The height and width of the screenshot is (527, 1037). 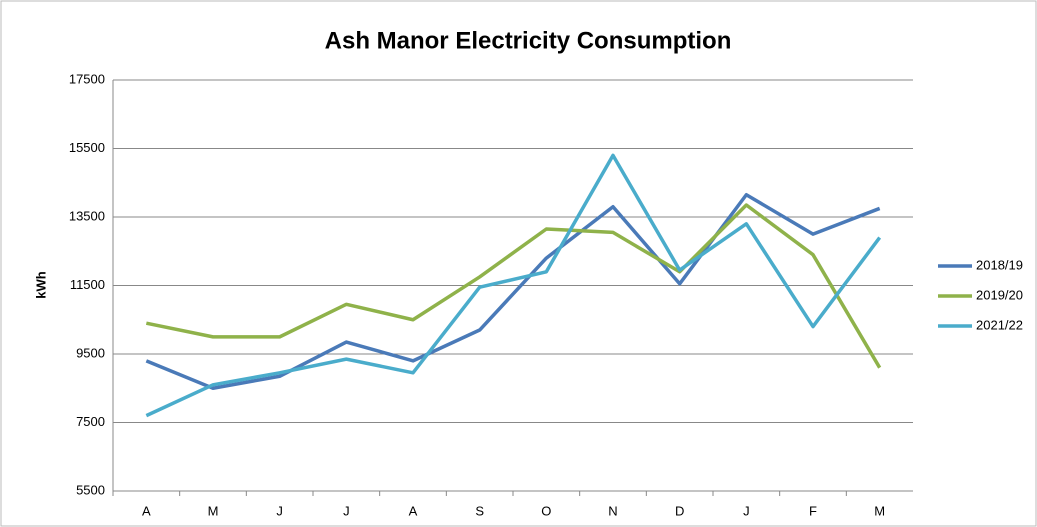 What do you see at coordinates (87, 147) in the screenshot?
I see `y-tick-label: 15500` at bounding box center [87, 147].